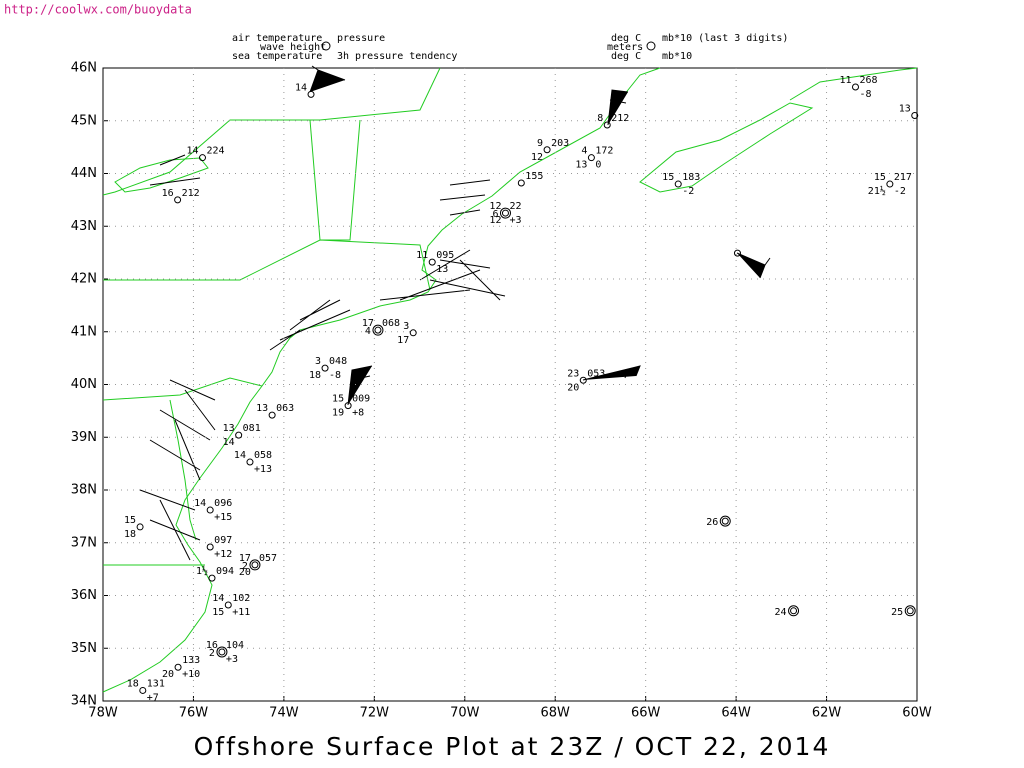 This screenshot has width=1024, height=768. Describe the element at coordinates (268, 558) in the screenshot. I see `station-pressure: 057` at that location.